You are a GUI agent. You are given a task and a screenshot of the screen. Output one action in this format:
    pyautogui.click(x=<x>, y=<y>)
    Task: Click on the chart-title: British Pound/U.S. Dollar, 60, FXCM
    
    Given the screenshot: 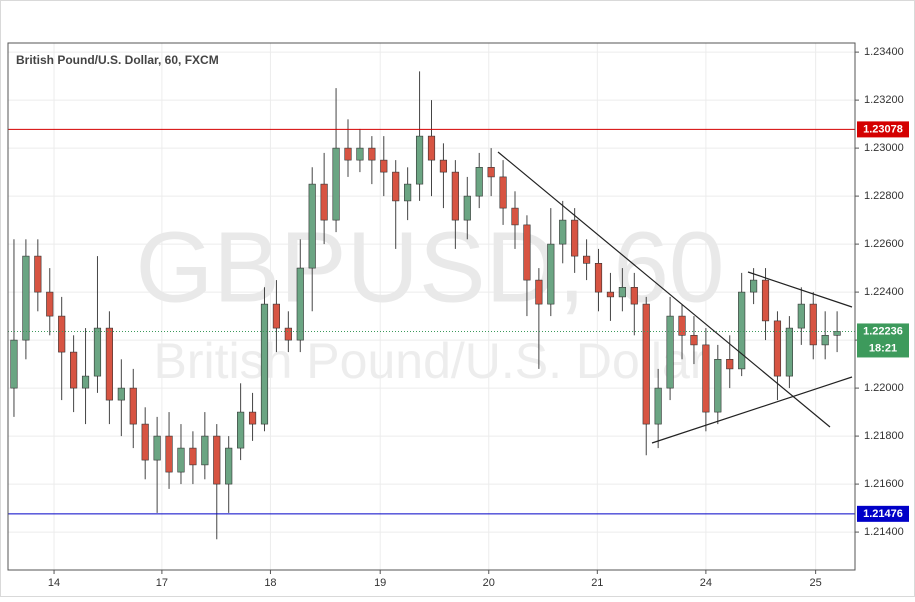 What is the action you would take?
    pyautogui.click(x=117, y=60)
    